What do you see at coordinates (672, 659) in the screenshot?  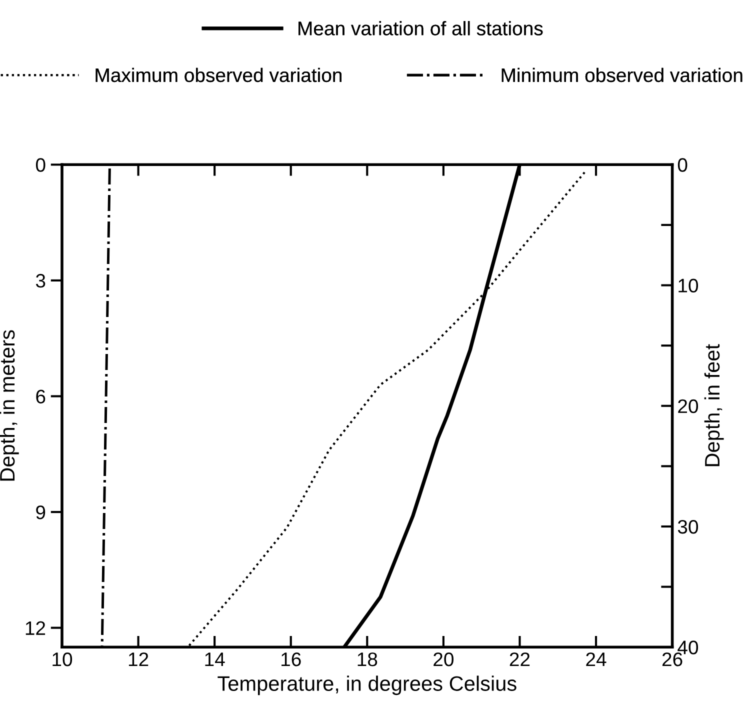 I see `x-tick-label: 26` at bounding box center [672, 659].